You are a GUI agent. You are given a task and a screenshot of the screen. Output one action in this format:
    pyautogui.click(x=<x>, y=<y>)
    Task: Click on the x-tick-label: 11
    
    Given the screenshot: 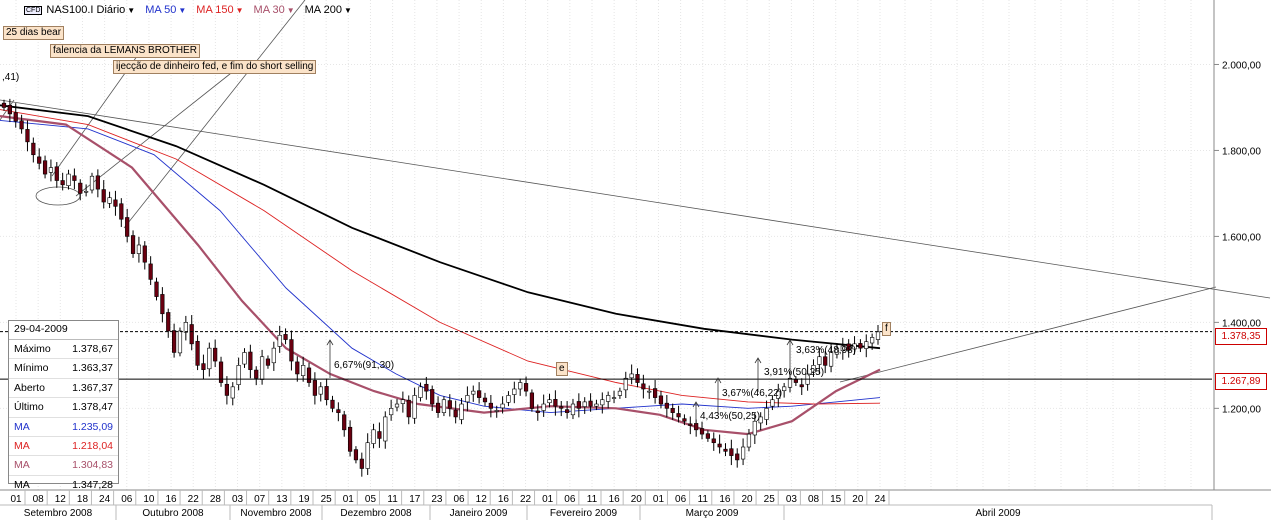 What is the action you would take?
    pyautogui.click(x=392, y=499)
    